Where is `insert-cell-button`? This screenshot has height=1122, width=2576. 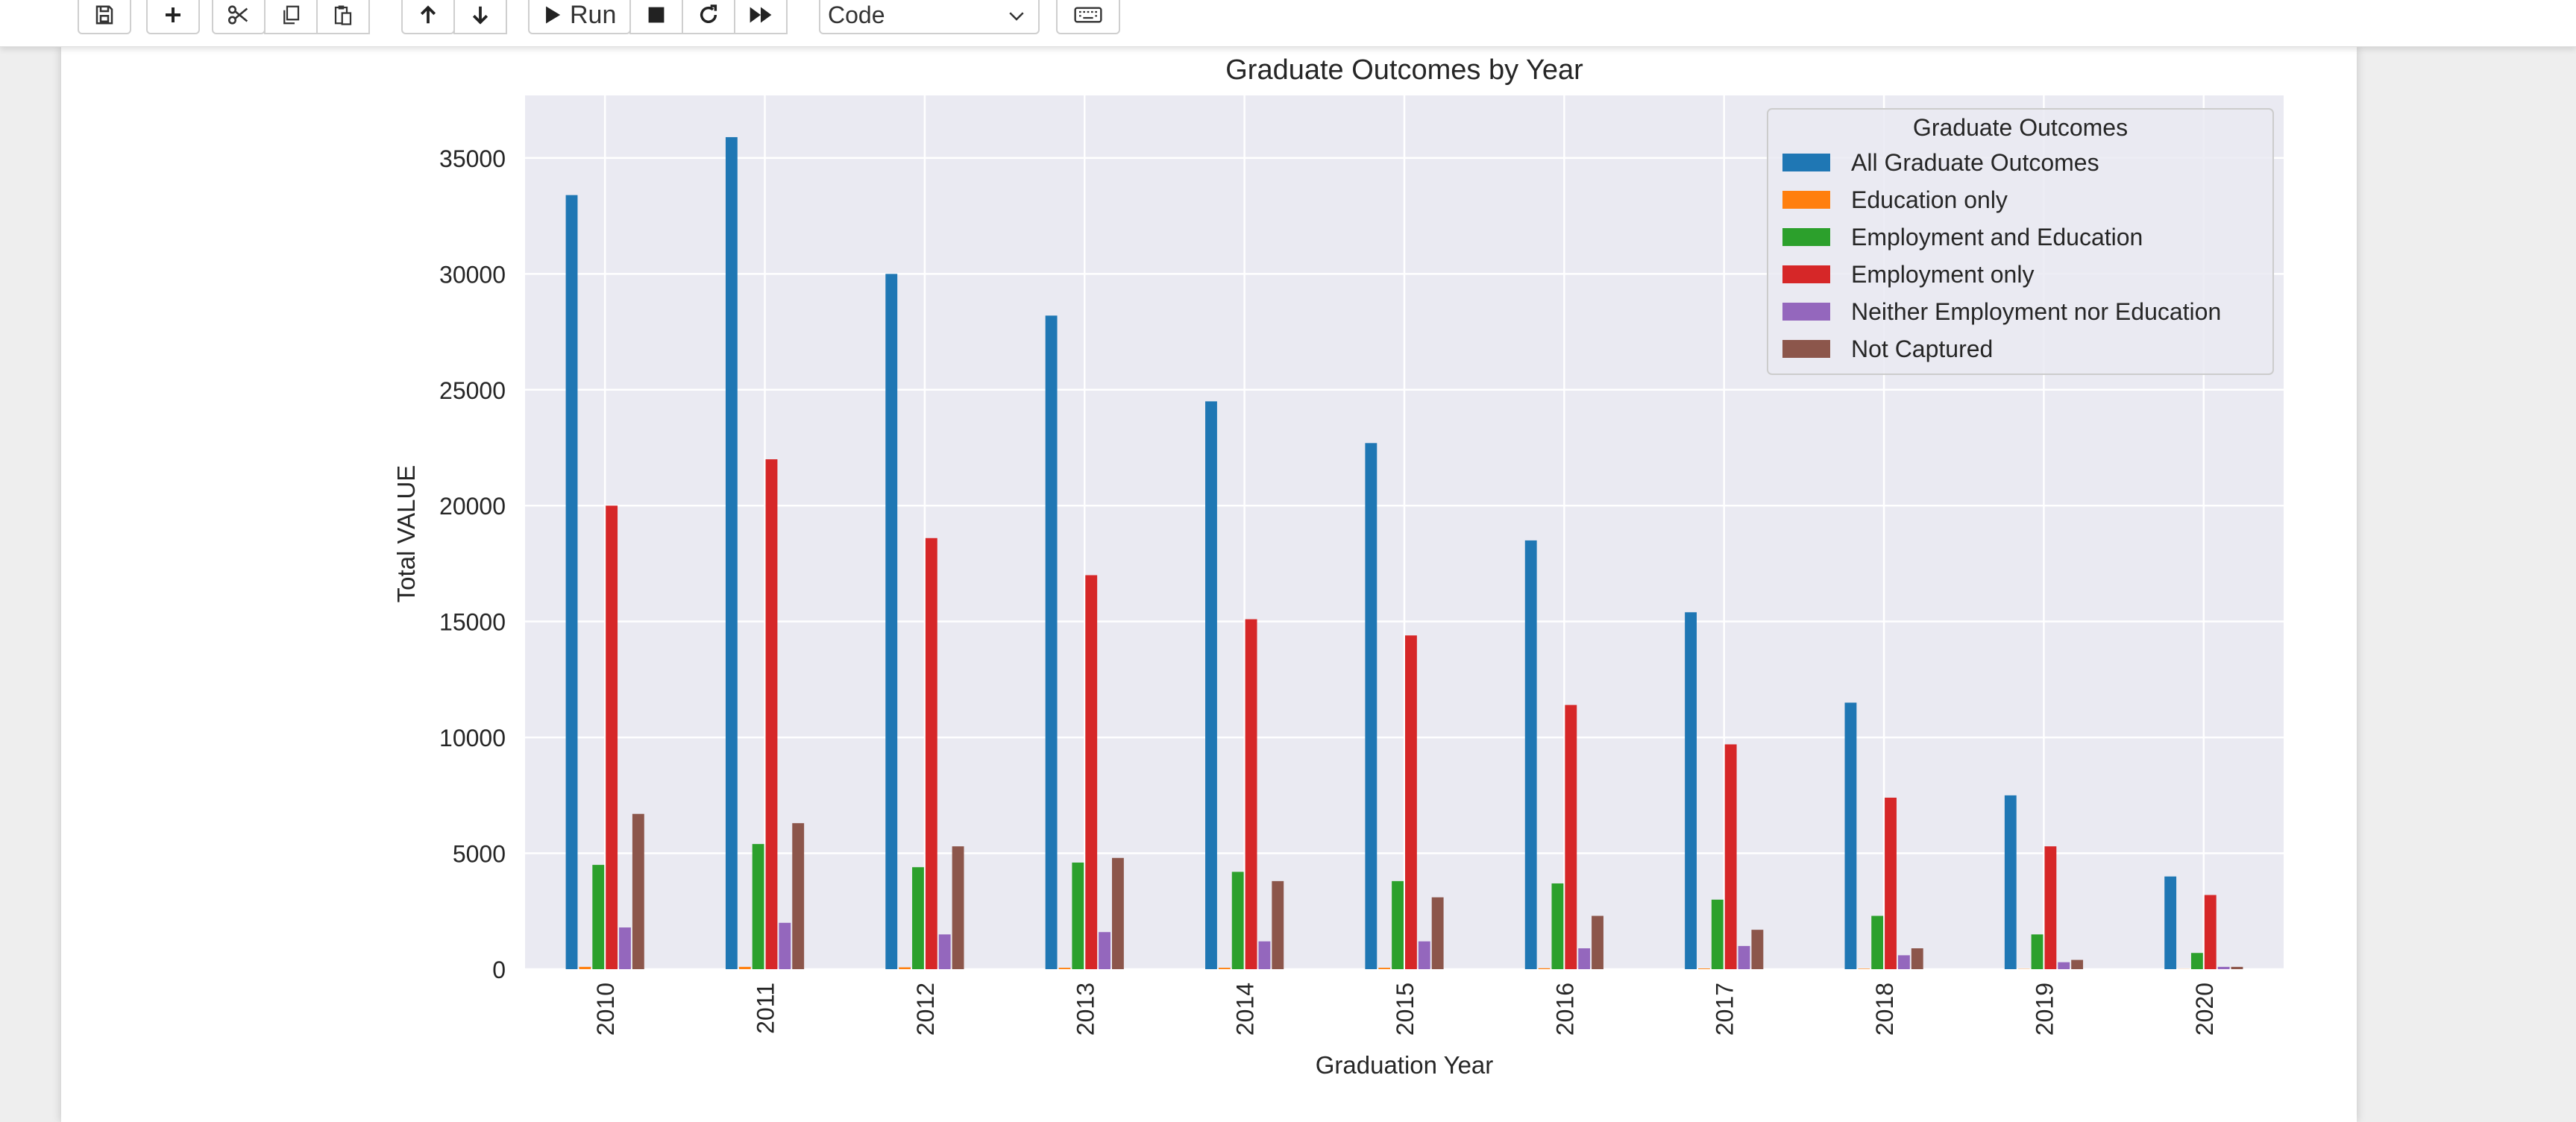
insert-cell-button is located at coordinates (173, 17).